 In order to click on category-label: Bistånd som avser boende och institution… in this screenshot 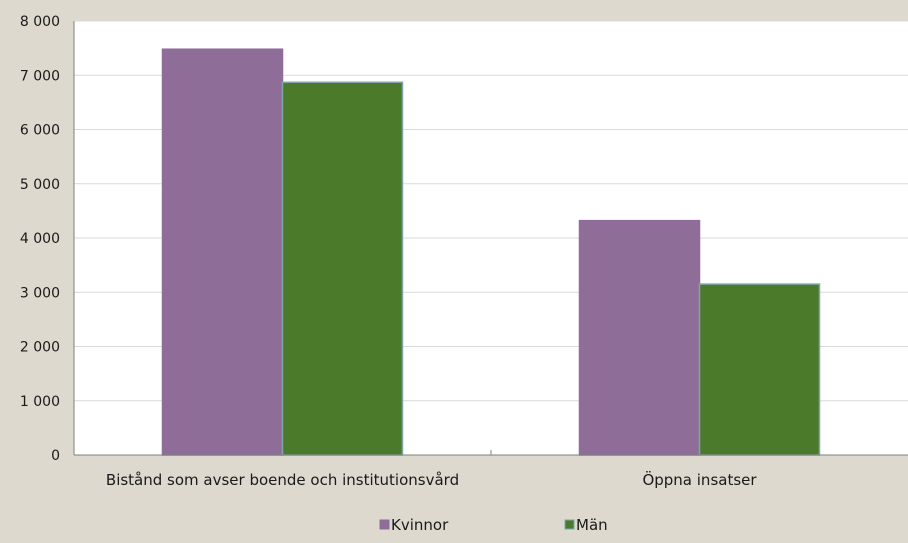, I will do `click(282, 480)`.